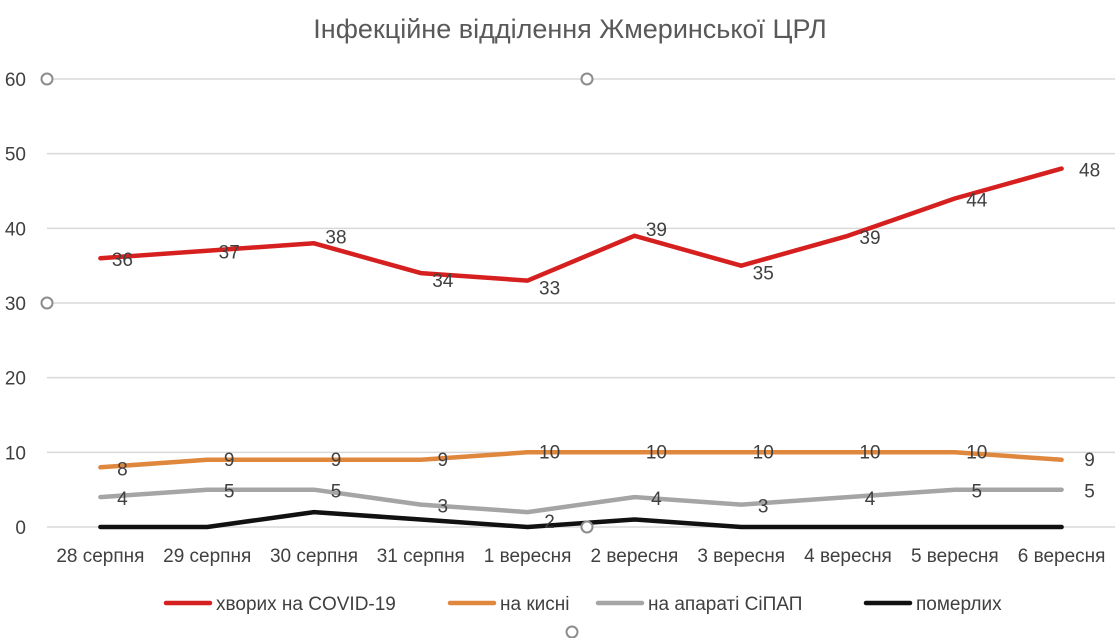 This screenshot has width=1119, height=638. I want to click on data-label: 34, so click(443, 281).